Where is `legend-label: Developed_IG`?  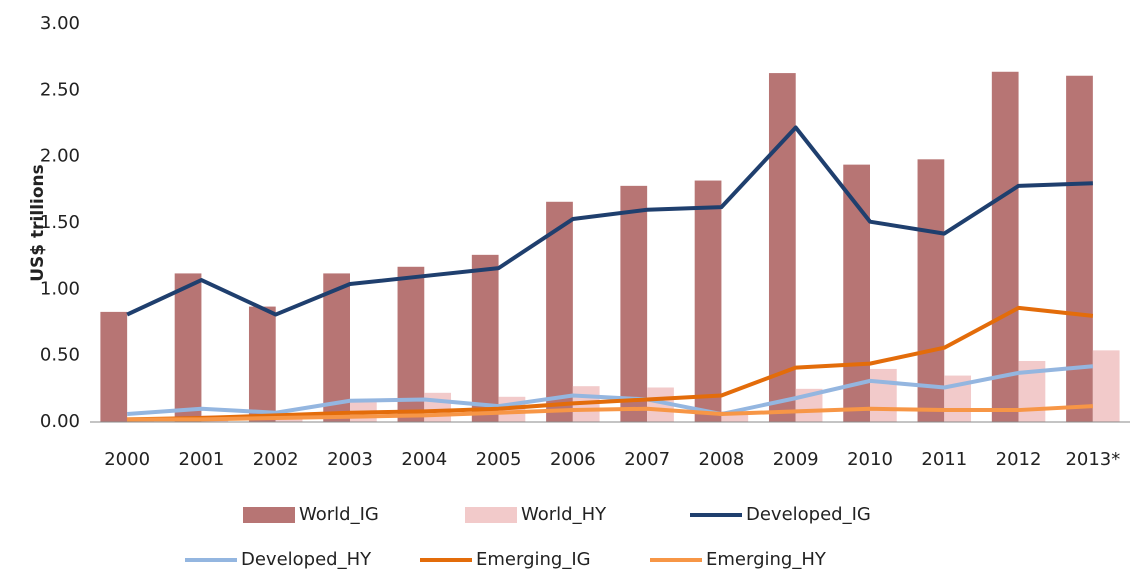 legend-label: Developed_IG is located at coordinates (808, 514).